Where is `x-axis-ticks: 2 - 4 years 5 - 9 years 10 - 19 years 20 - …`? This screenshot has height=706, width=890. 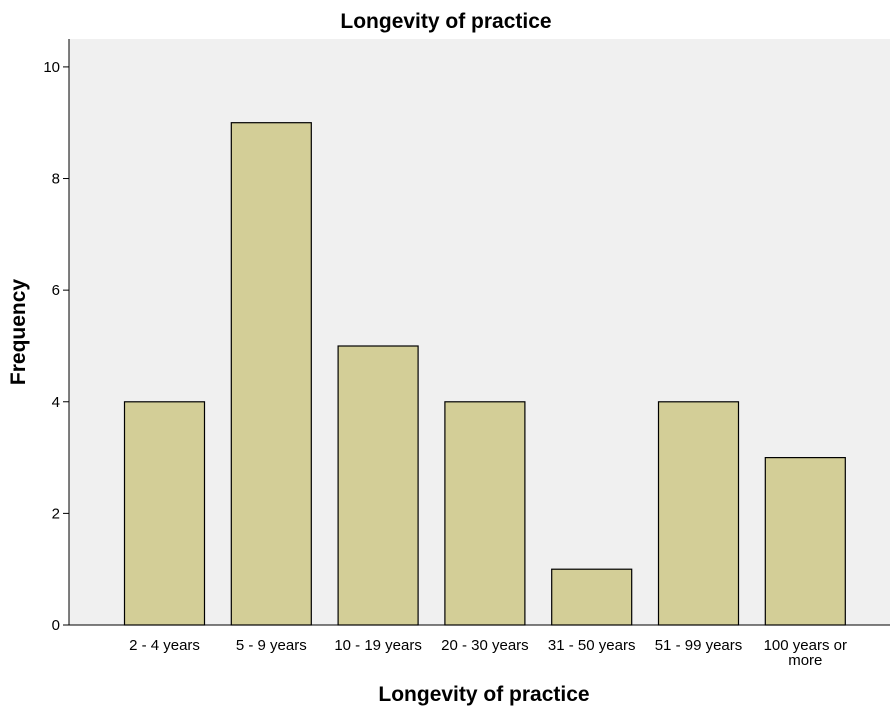
x-axis-ticks: 2 - 4 years 5 - 9 years 10 - 19 years 20 - … is located at coordinates (488, 653).